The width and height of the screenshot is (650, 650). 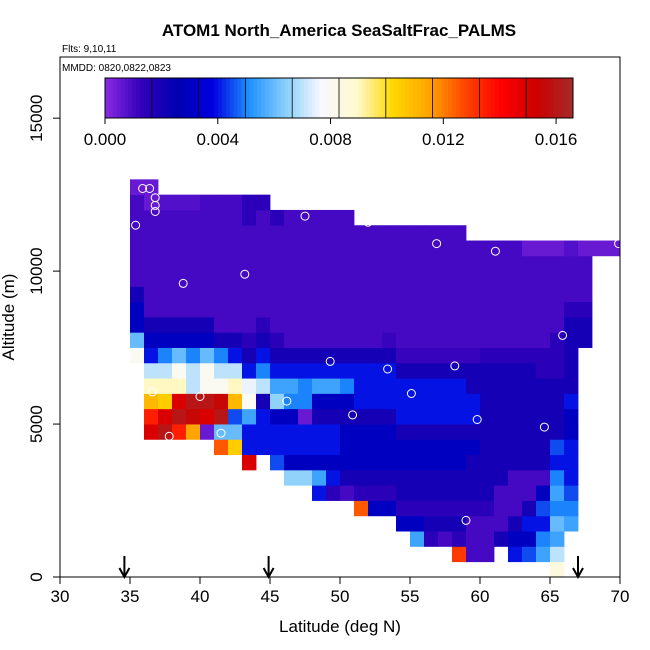 What do you see at coordinates (270, 596) in the screenshot?
I see `x-tick-label: 45` at bounding box center [270, 596].